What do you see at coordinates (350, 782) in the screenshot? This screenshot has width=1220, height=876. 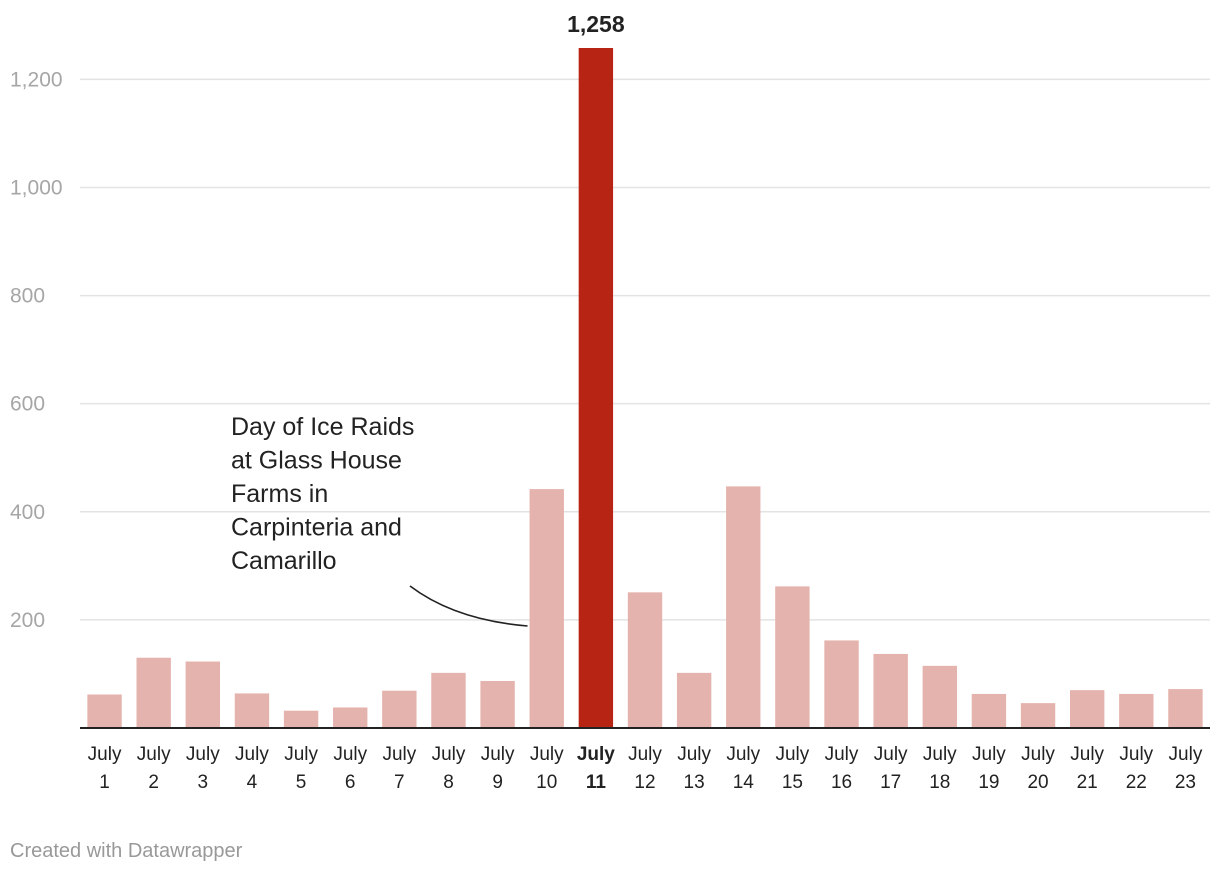 I see `x-tick-label-day: 6` at bounding box center [350, 782].